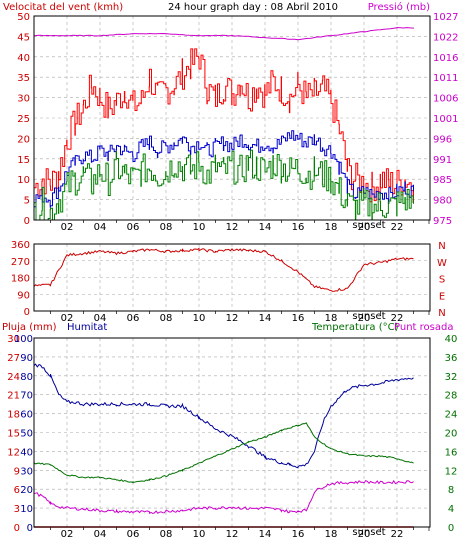 The height and width of the screenshot is (559, 465). Describe the element at coordinates (17, 471) in the screenshot. I see `rain-y-tick-label: 9` at that location.